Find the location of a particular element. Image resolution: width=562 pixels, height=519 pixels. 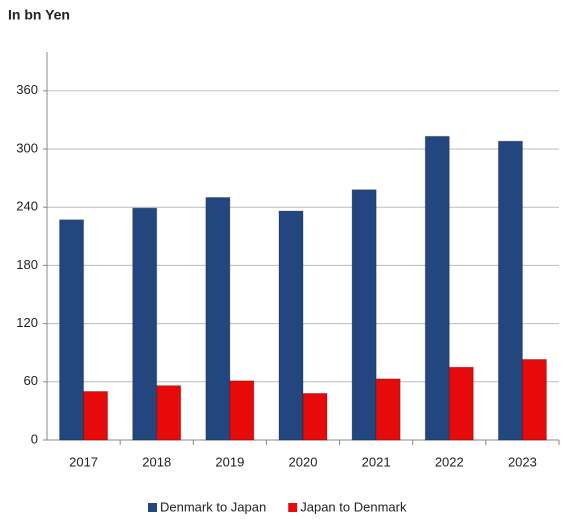

y-tick-label: 240 is located at coordinates (27, 206).